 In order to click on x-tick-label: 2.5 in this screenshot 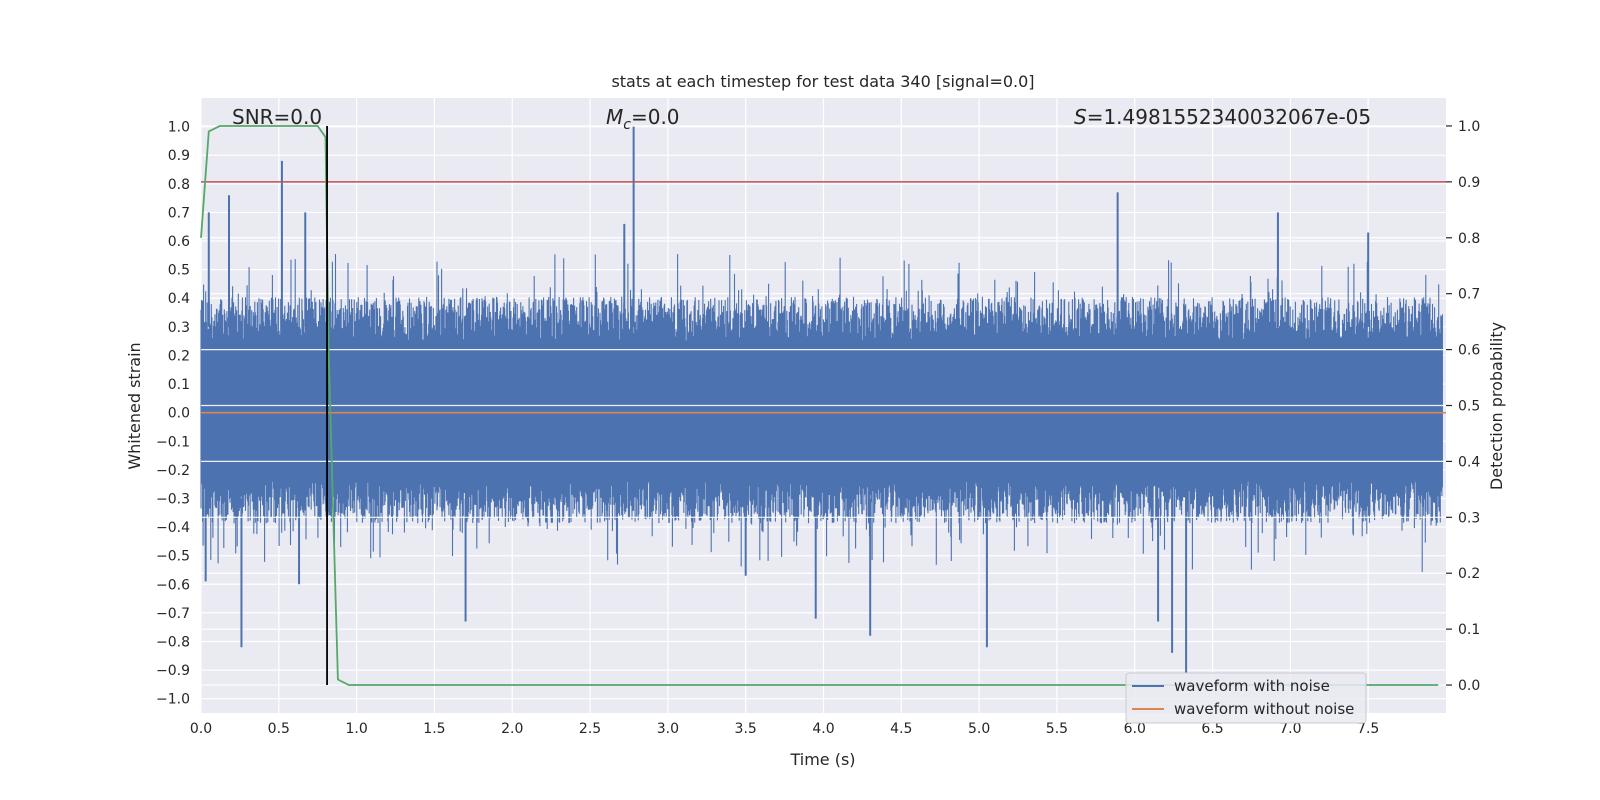, I will do `click(590, 729)`.